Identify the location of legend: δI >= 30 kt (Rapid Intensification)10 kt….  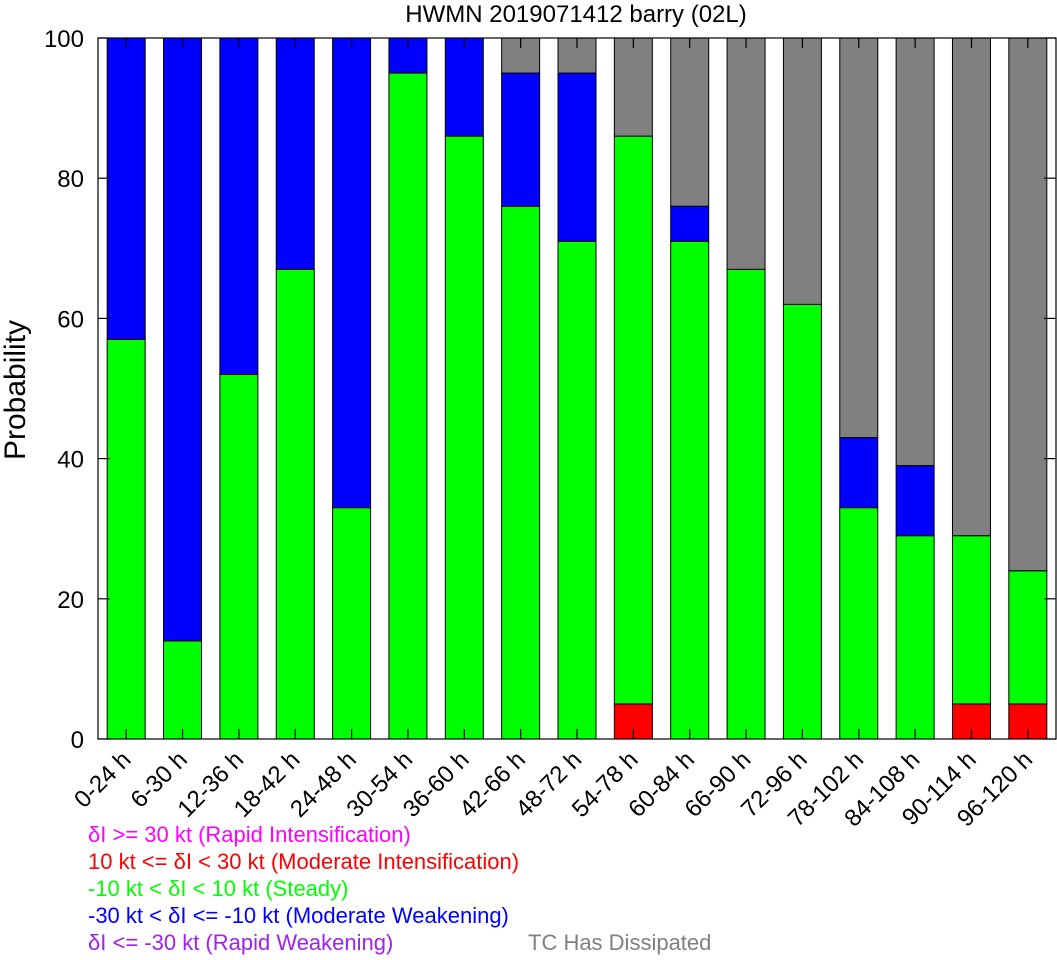
(399, 888).